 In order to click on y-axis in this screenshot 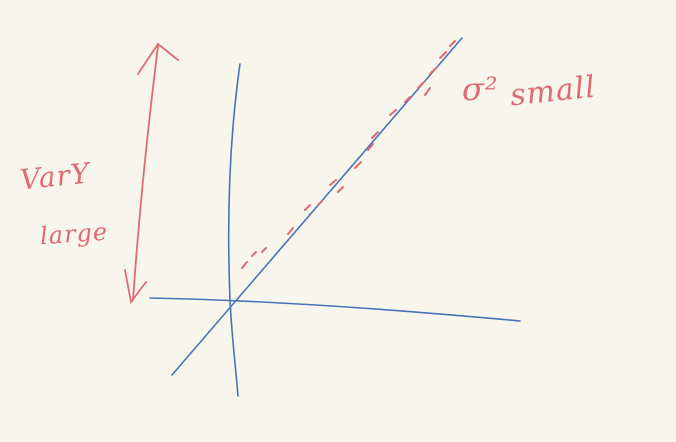, I will do `click(234, 230)`.